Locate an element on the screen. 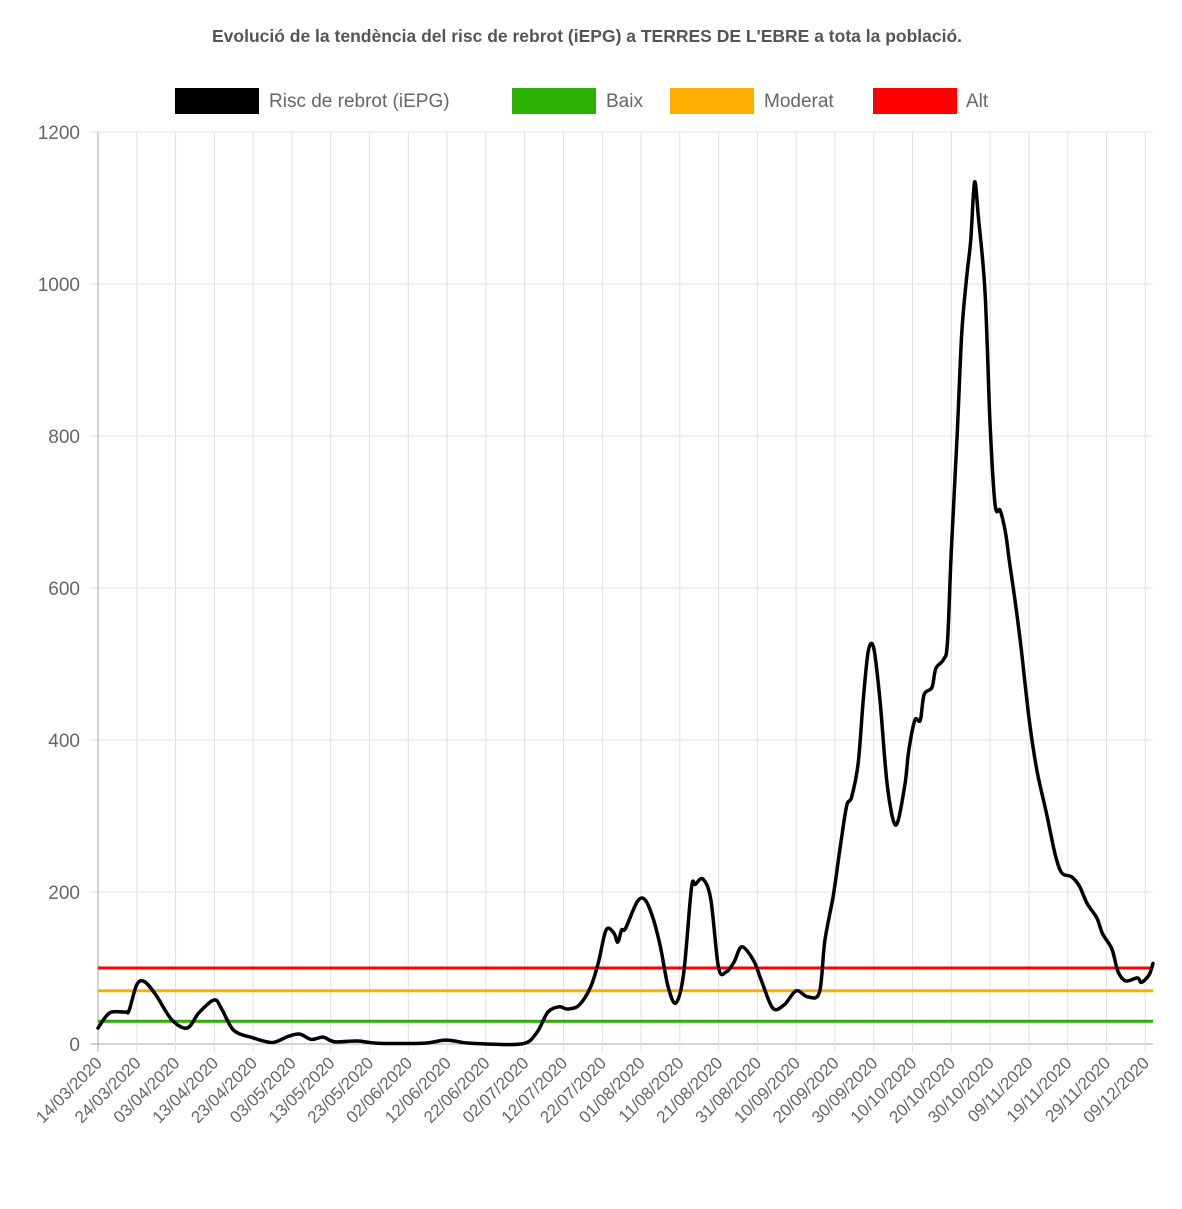  legend-item-moderat: Moderat is located at coordinates (752, 101).